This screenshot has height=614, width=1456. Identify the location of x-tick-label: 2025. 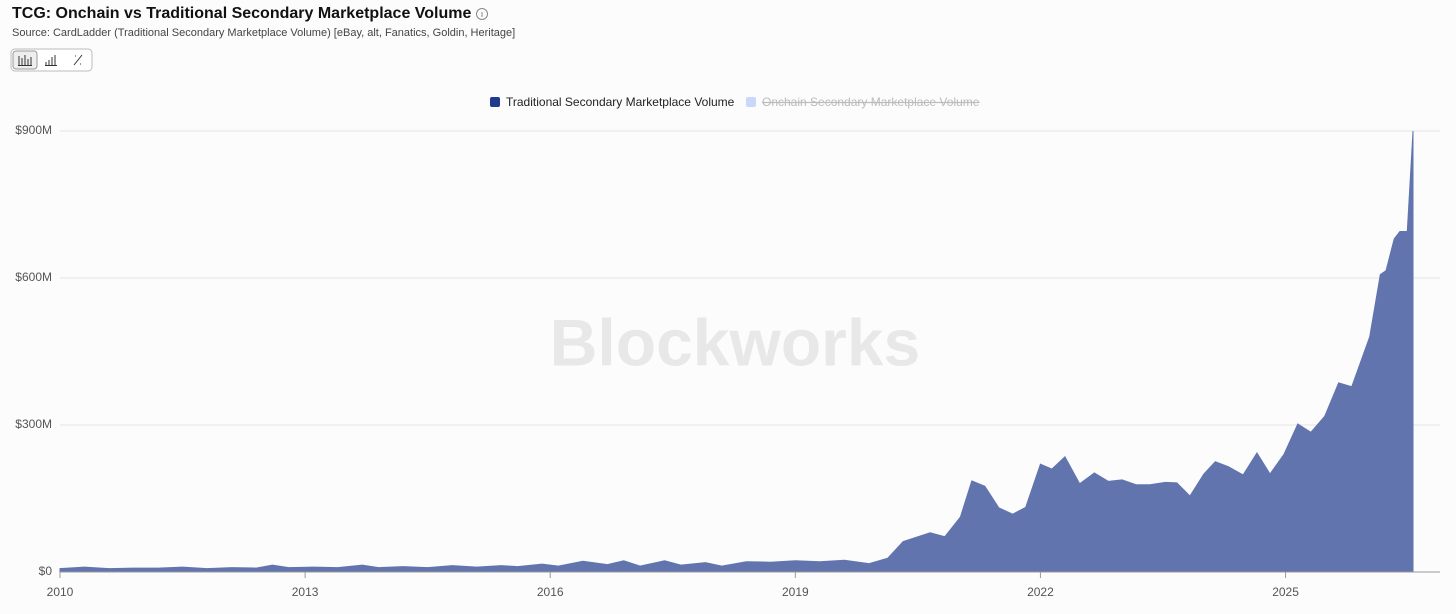
(1285, 592).